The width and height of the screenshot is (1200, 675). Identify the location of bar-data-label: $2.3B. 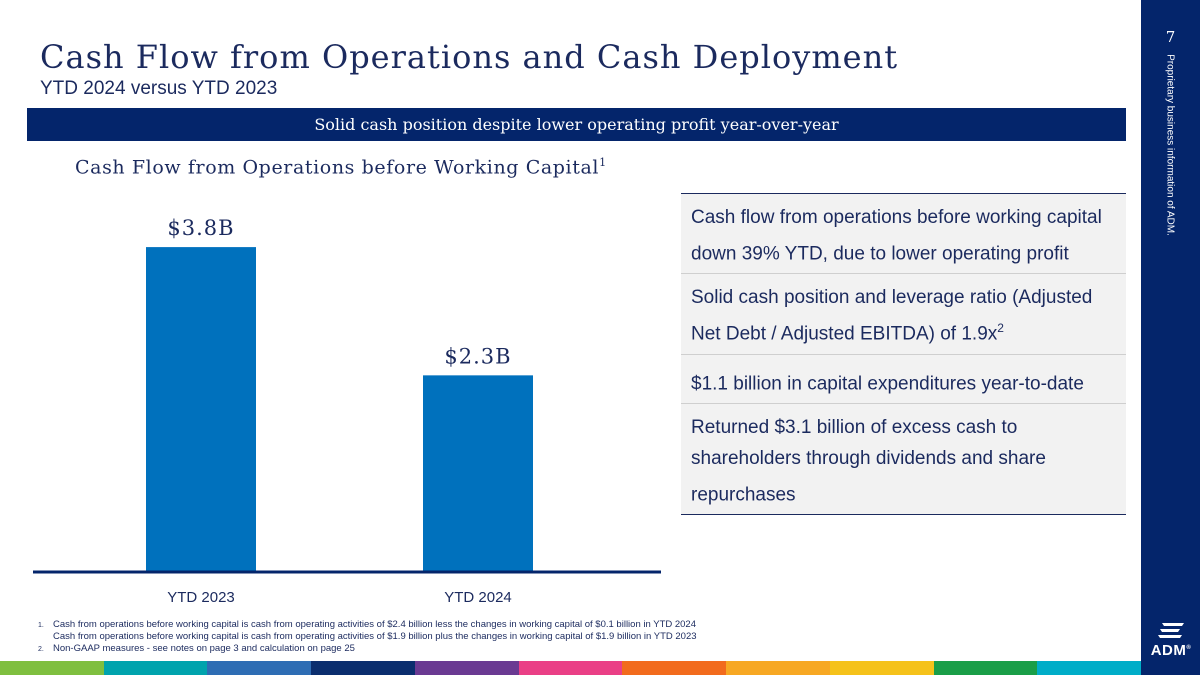
(477, 356).